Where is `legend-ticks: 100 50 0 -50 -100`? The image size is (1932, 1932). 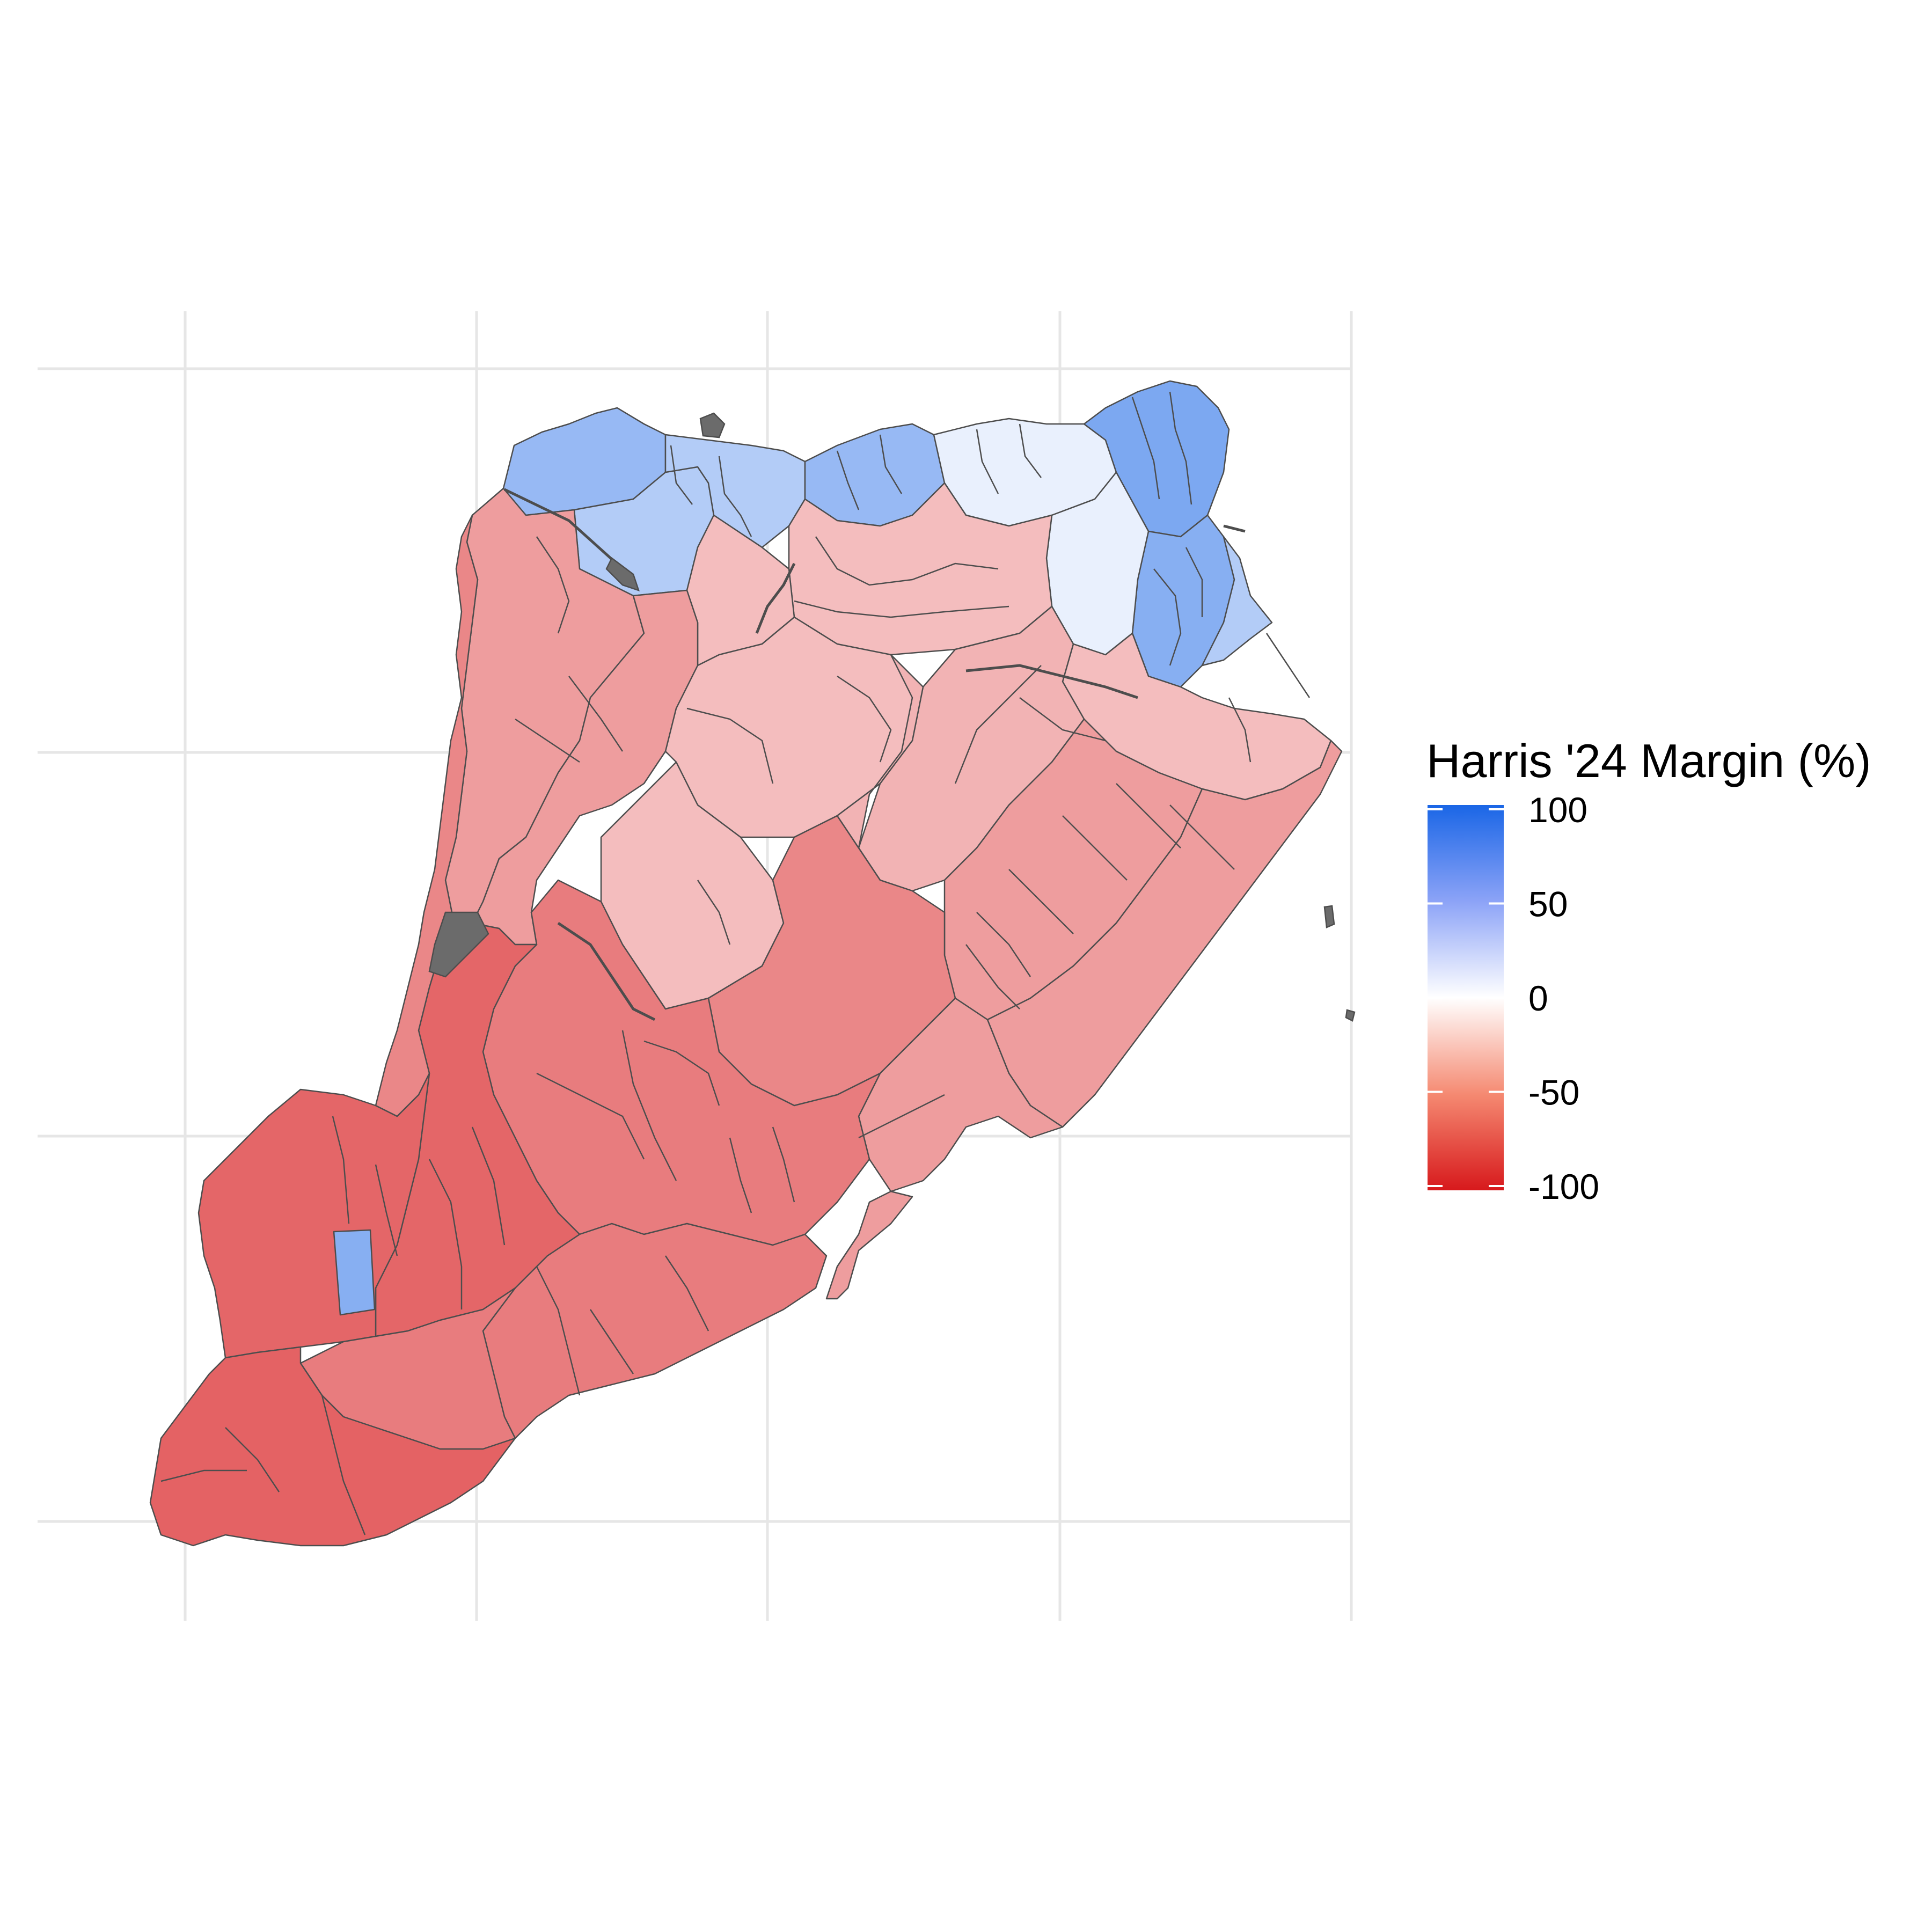
legend-ticks: 100 50 0 -50 -100 is located at coordinates (1513, 998).